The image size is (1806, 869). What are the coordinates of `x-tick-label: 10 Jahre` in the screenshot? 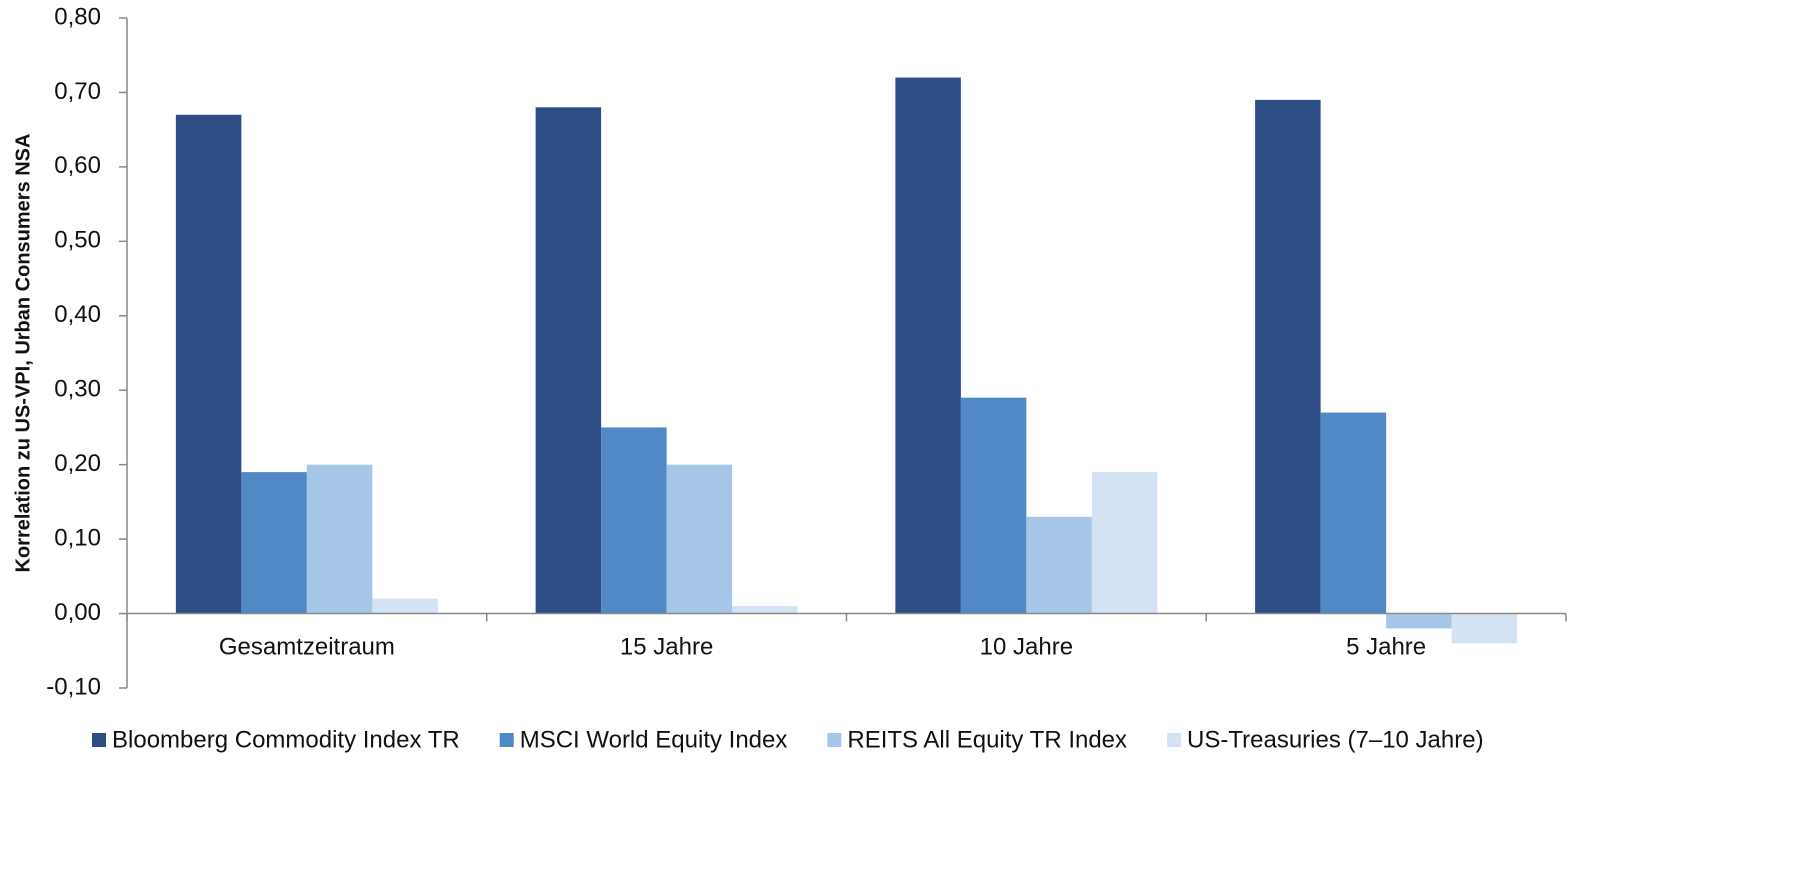 It's located at (1026, 646).